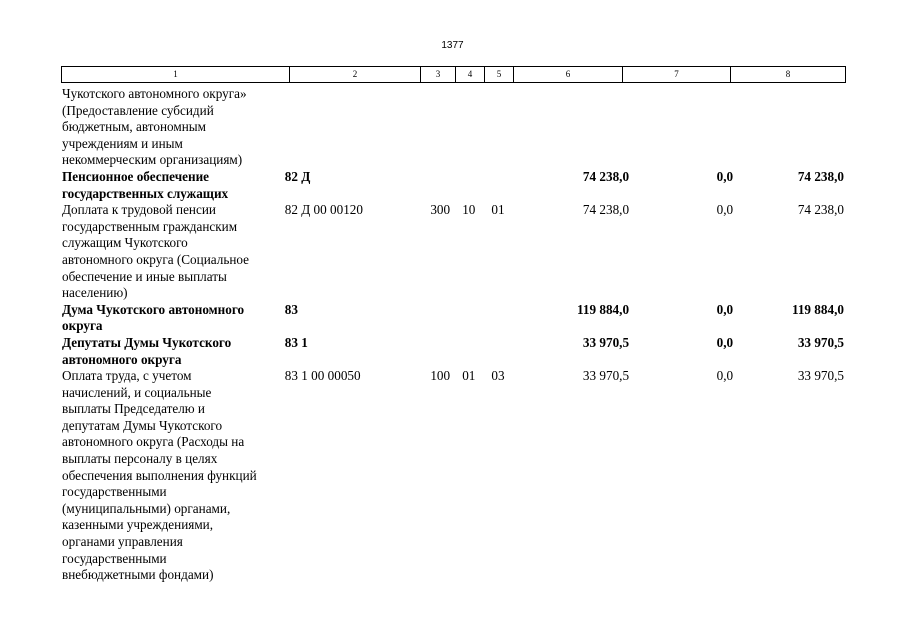  Describe the element at coordinates (440, 376) in the screenshot. I see `row-expense-type: 100` at that location.